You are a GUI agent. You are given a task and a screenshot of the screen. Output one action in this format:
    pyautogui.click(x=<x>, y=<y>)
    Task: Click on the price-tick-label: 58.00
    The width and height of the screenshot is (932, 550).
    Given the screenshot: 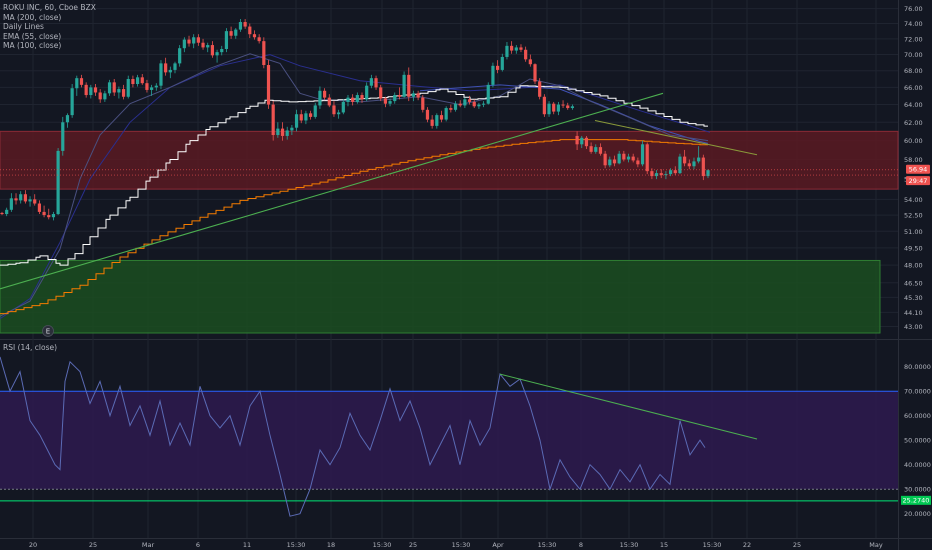 What is the action you would take?
    pyautogui.click(x=913, y=160)
    